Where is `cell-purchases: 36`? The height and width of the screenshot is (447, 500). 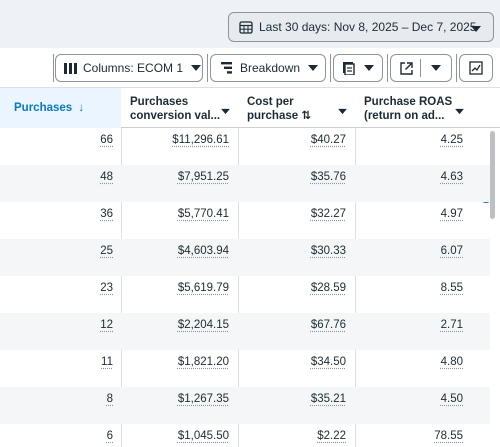 cell-purchases: 36 is located at coordinates (106, 214).